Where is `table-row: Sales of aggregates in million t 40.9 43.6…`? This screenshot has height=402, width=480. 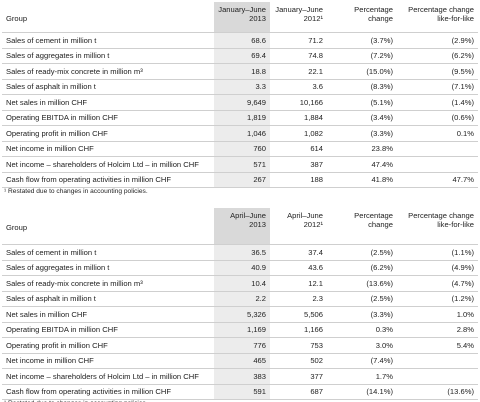 table-row: Sales of aggregates in million t 40.9 43.6… is located at coordinates (240, 268).